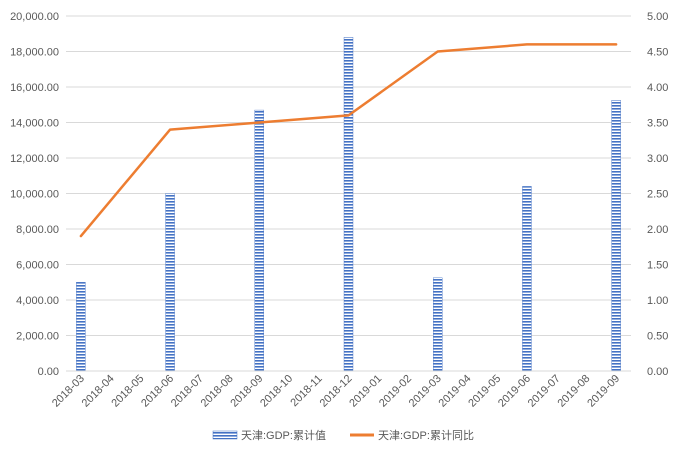 This screenshot has height=456, width=683. Describe the element at coordinates (657, 266) in the screenshot. I see `right-y-tick-label: 1.50` at that location.